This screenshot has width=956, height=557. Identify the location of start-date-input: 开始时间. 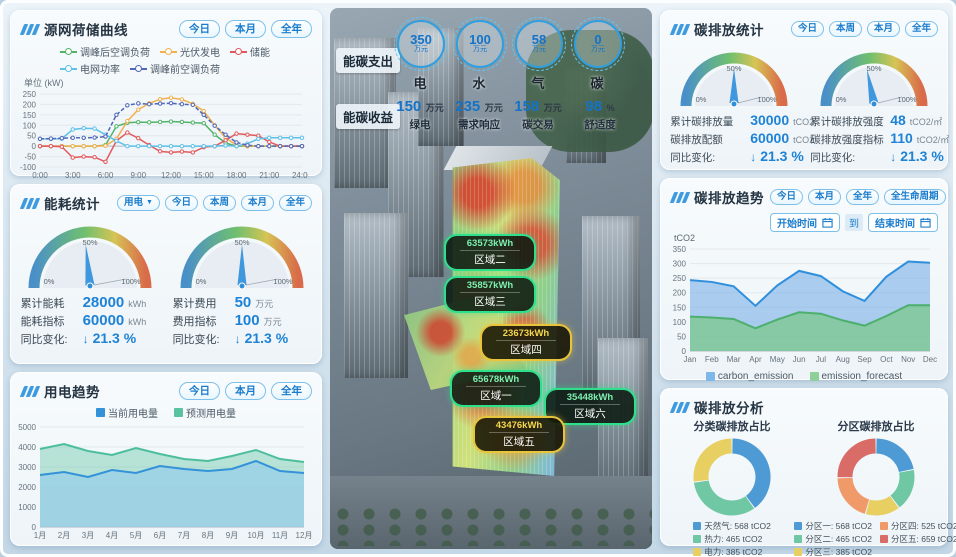
(805, 222).